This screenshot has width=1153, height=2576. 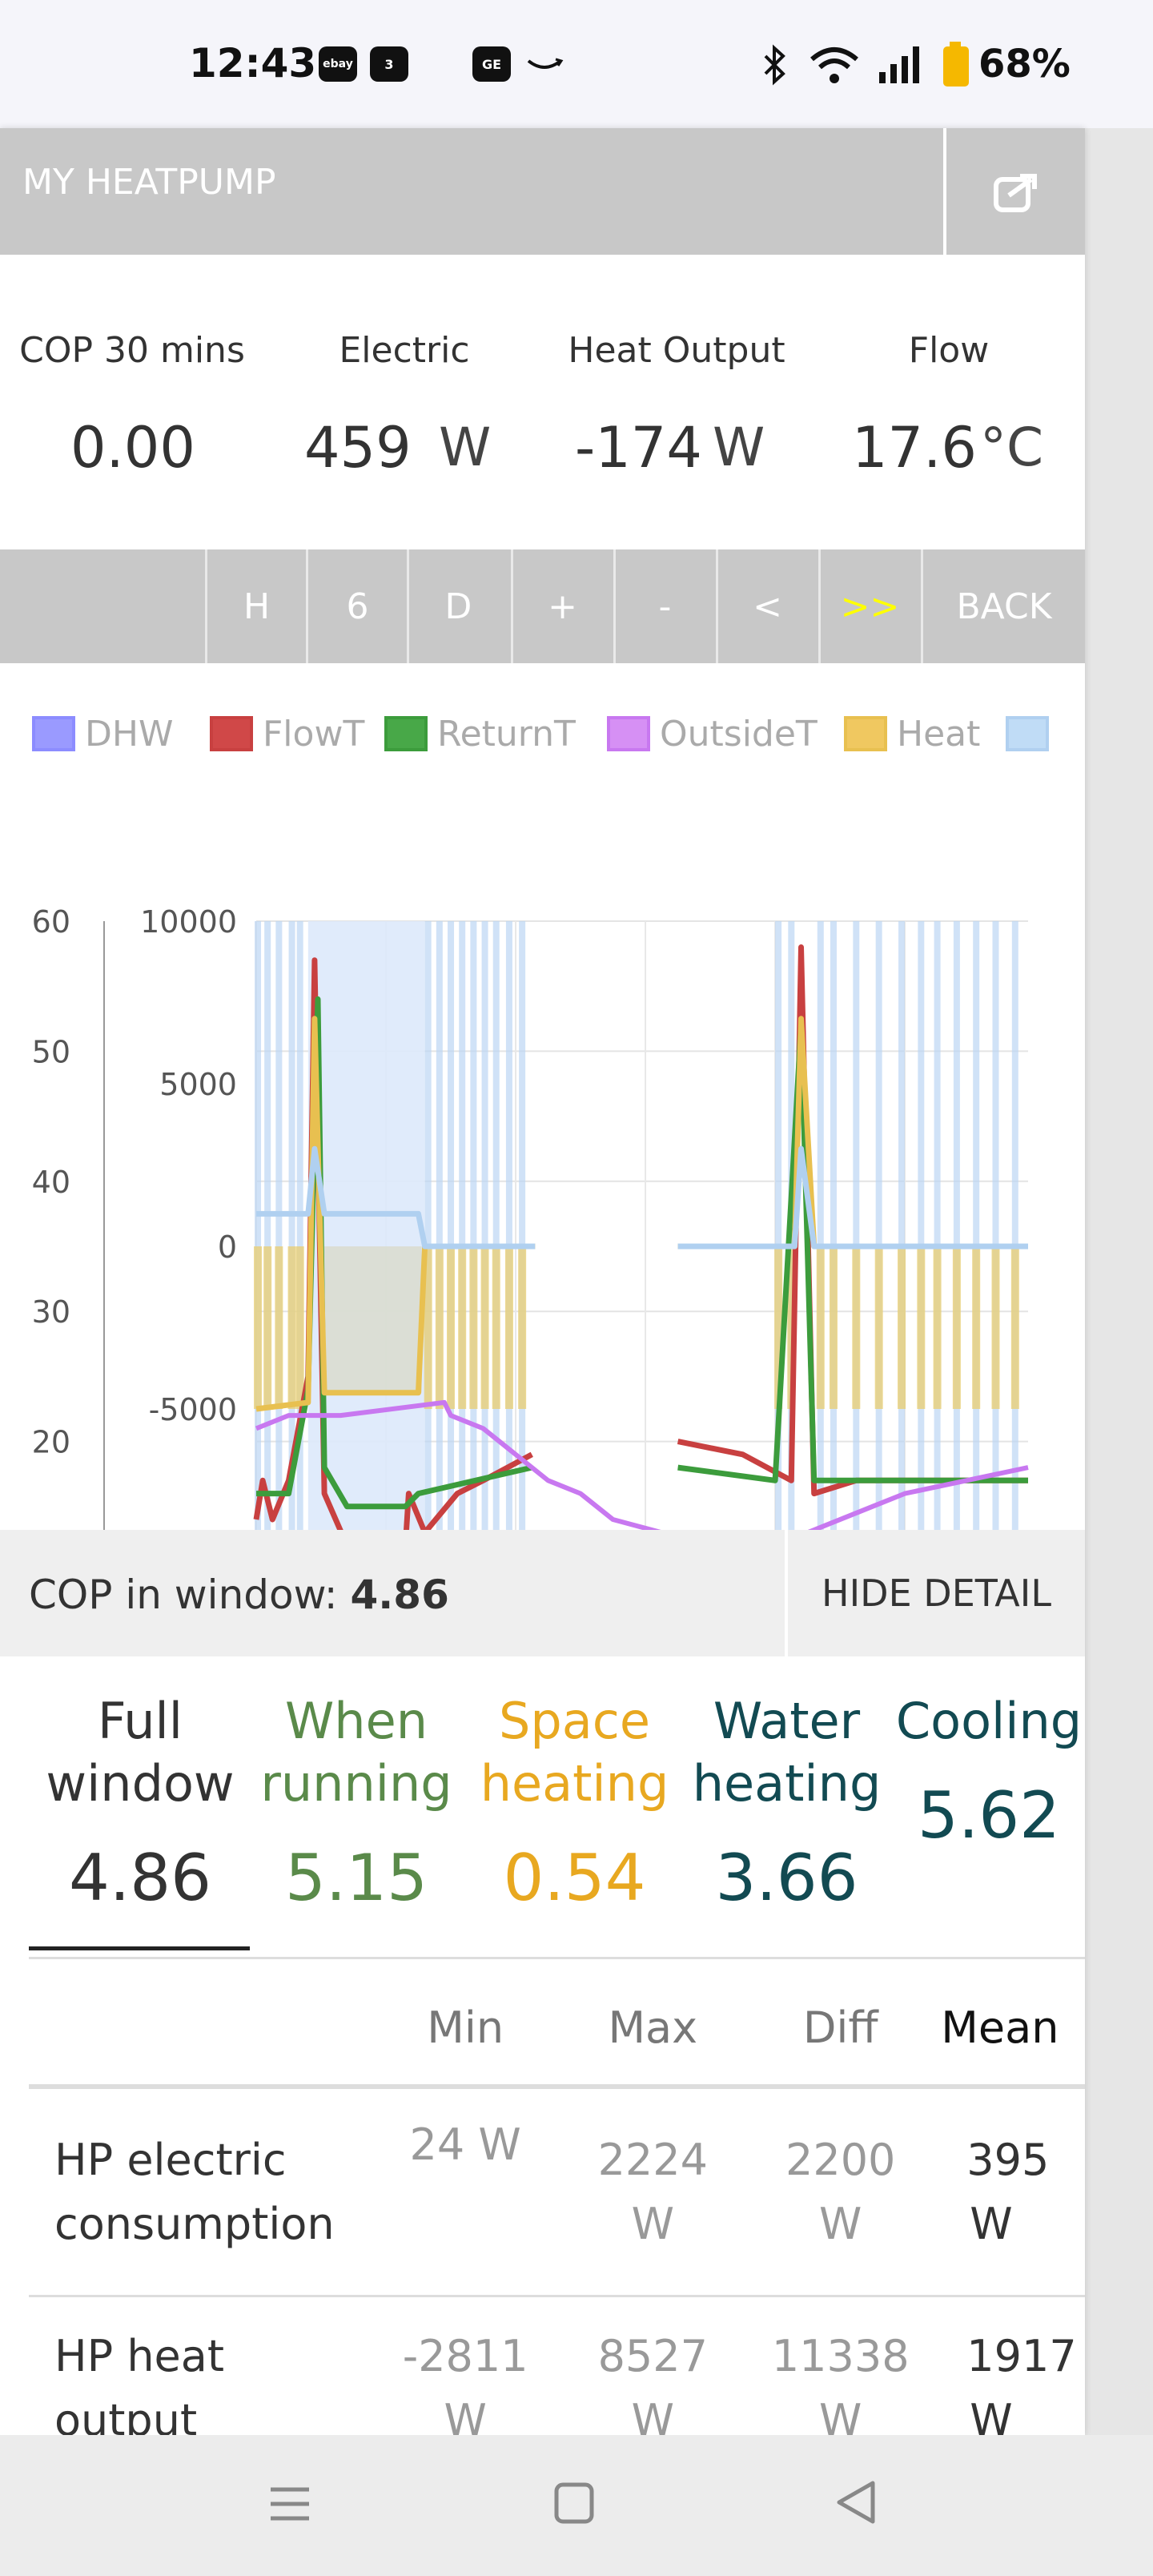 I want to click on time-nav-bar: H 6 D + - < >> BACK, so click(x=542, y=606).